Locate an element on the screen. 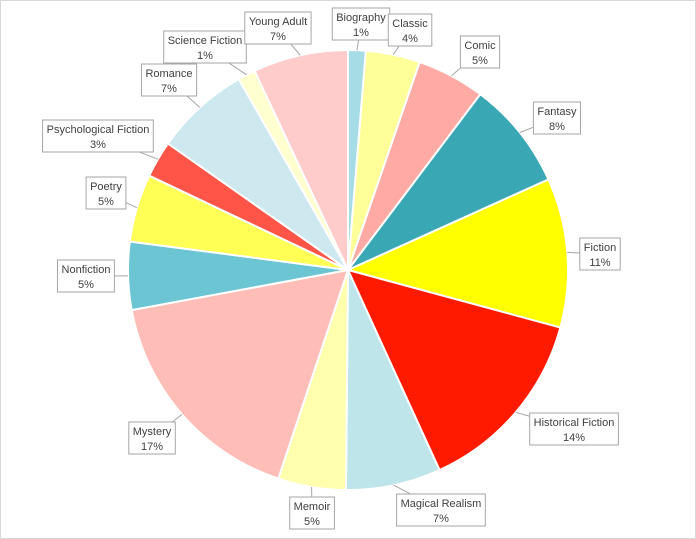 The width and height of the screenshot is (696, 539). percent-label: 17% is located at coordinates (152, 447).